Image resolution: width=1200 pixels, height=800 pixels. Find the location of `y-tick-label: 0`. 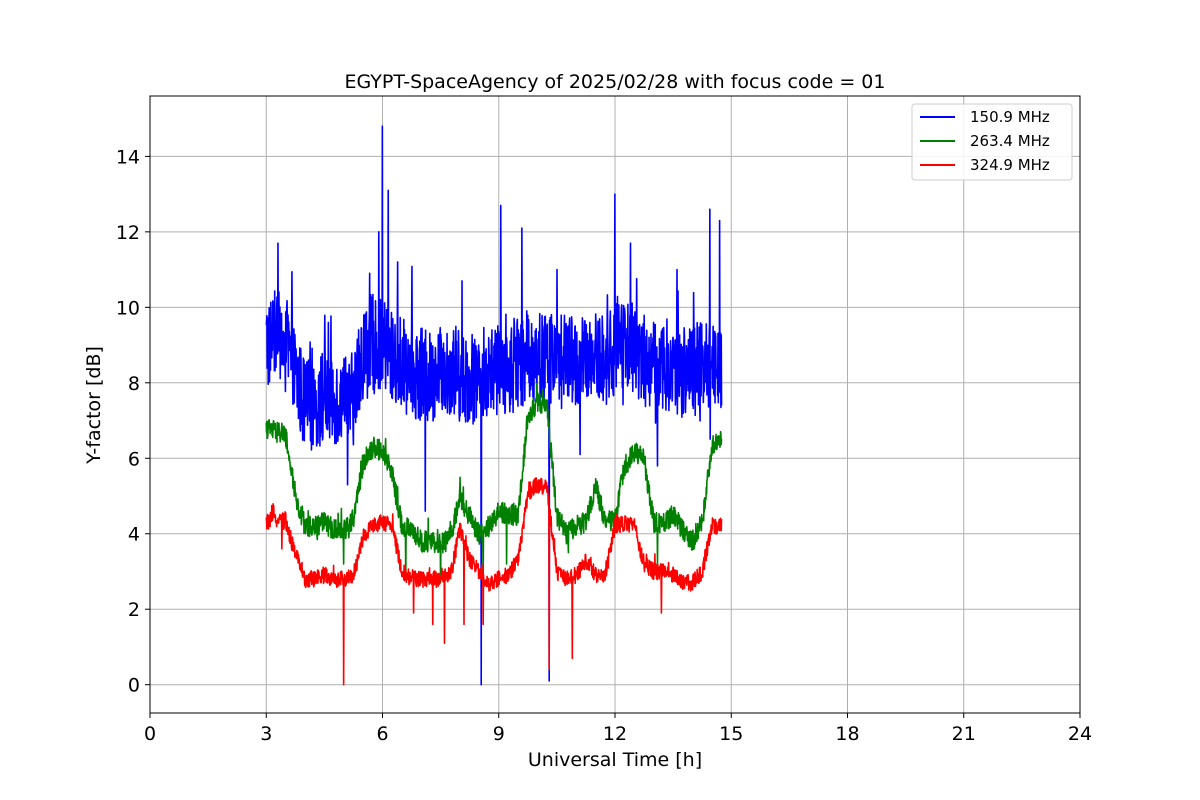

y-tick-label: 0 is located at coordinates (134, 686).